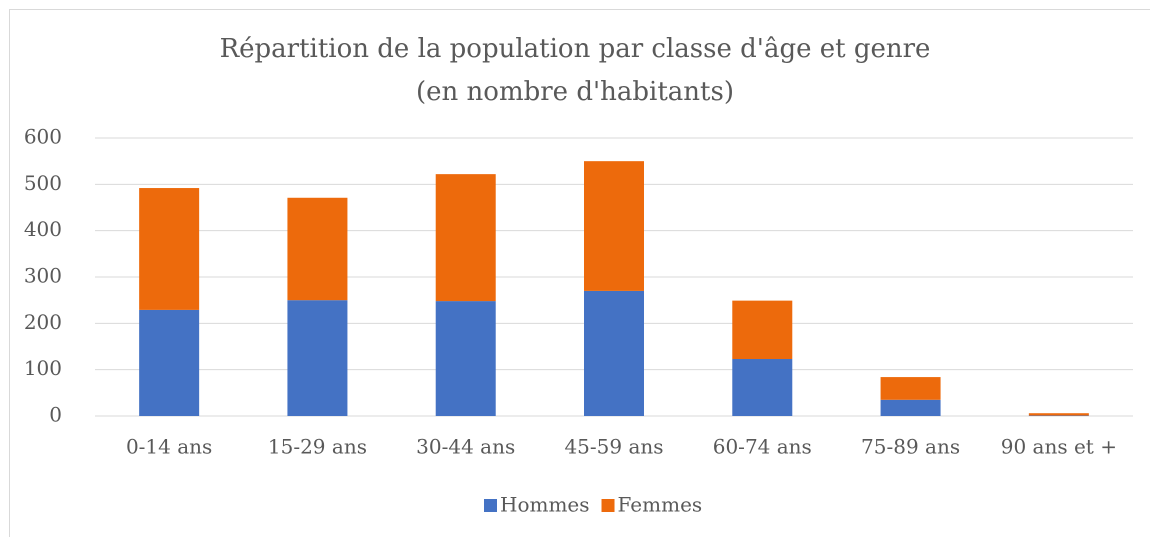  Describe the element at coordinates (660, 505) in the screenshot. I see `legend-label: Femmes` at that location.